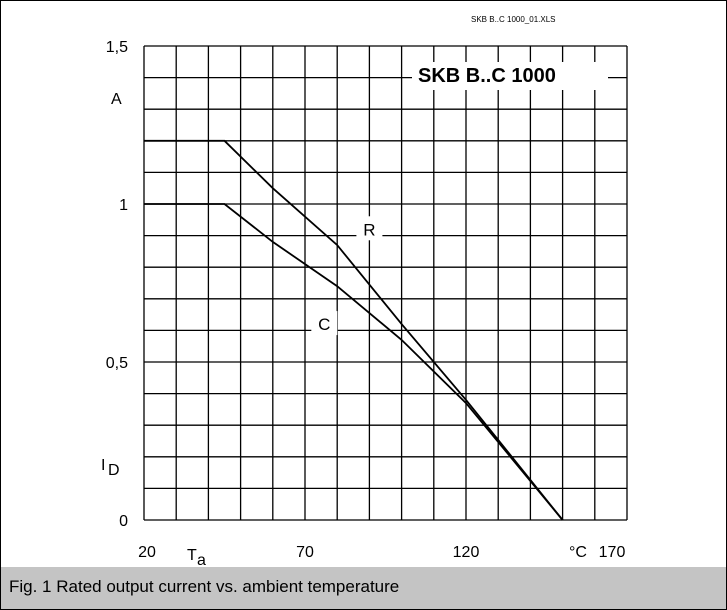  I want to click on x-axis-label: T, so click(192, 555).